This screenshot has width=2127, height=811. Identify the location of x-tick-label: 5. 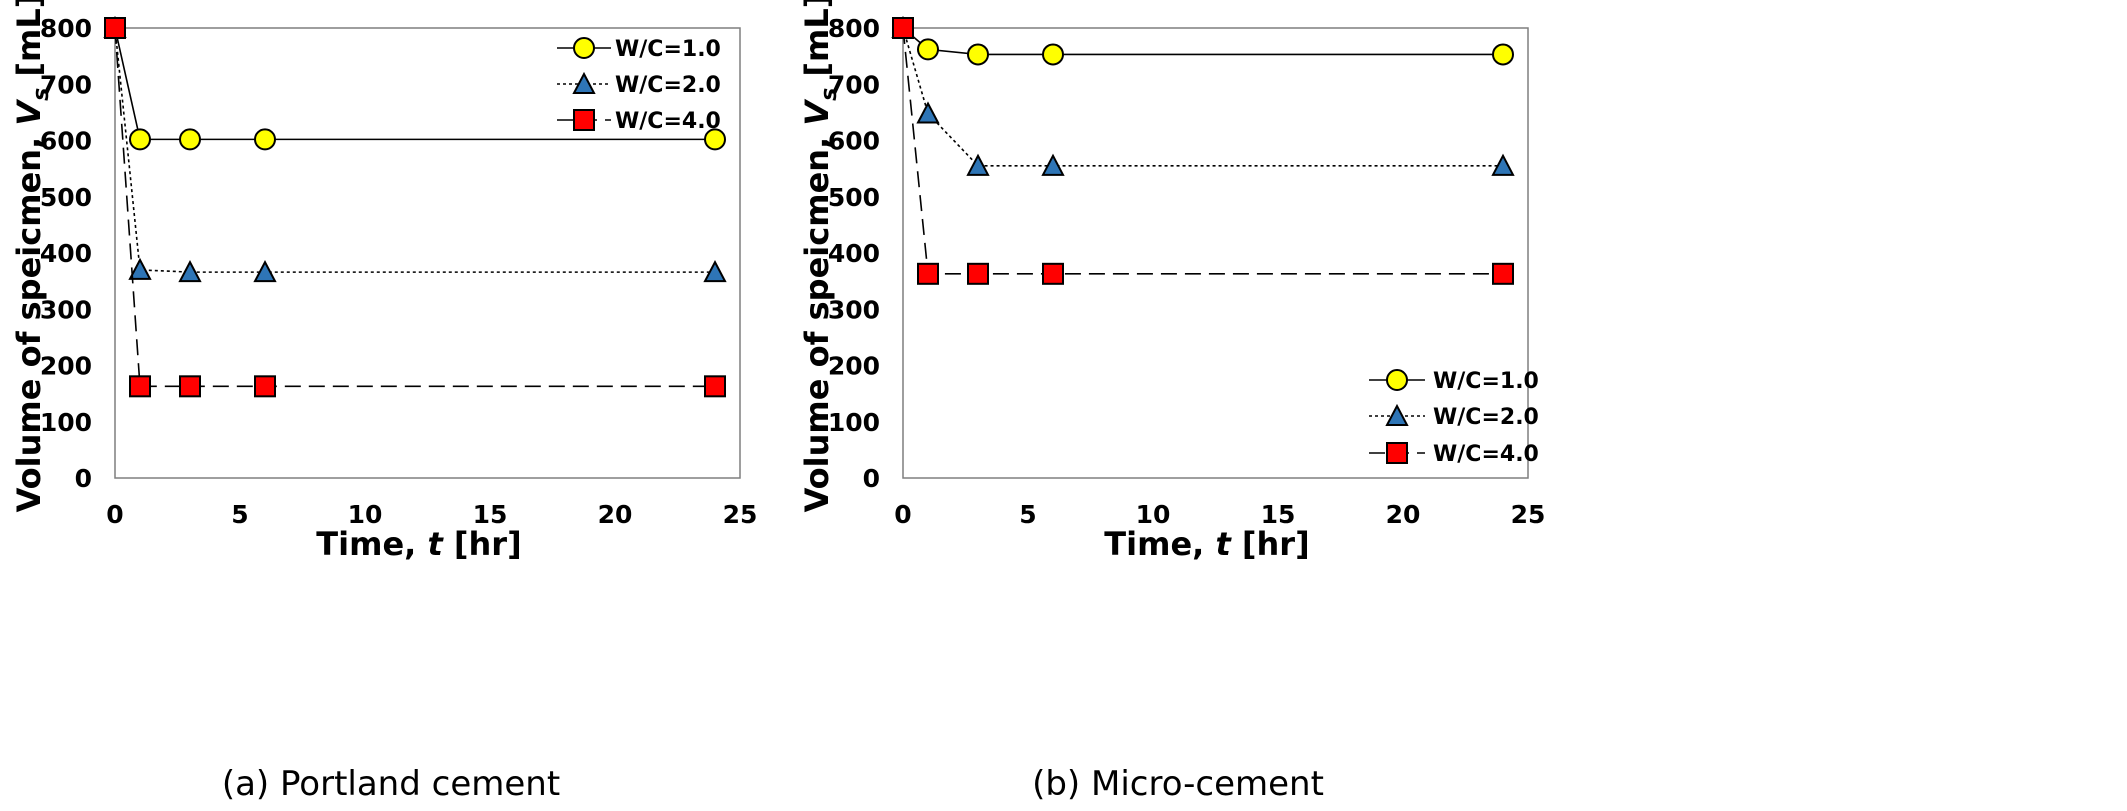
(1027, 514).